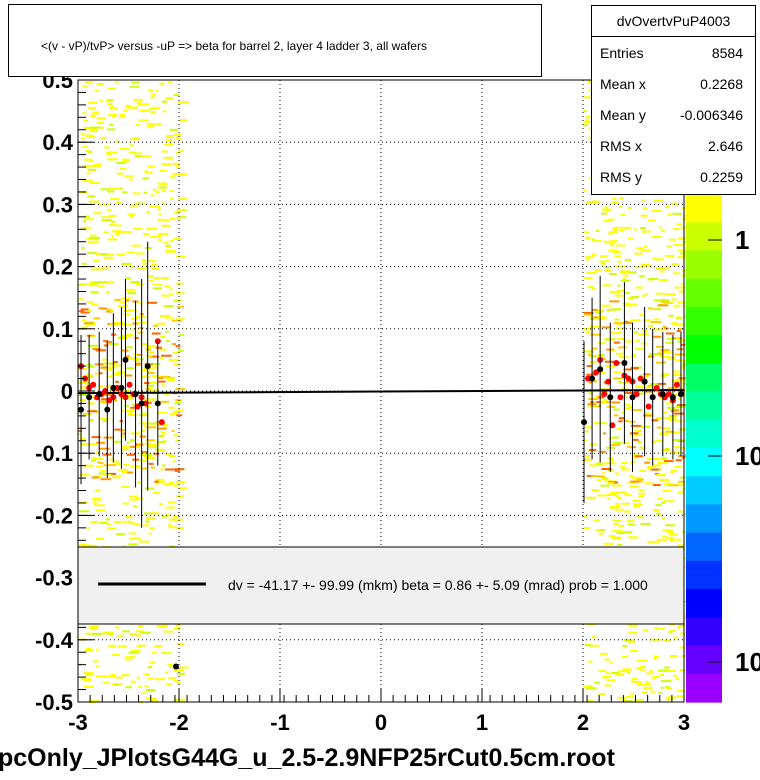 This screenshot has height=780, width=760. I want to click on y-tick-label: 0.1, so click(57, 329).